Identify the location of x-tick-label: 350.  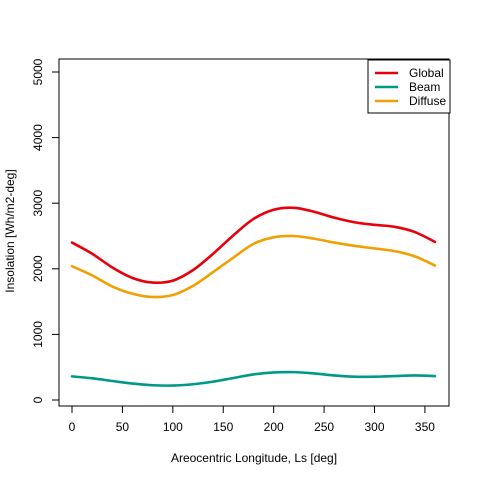
(425, 427).